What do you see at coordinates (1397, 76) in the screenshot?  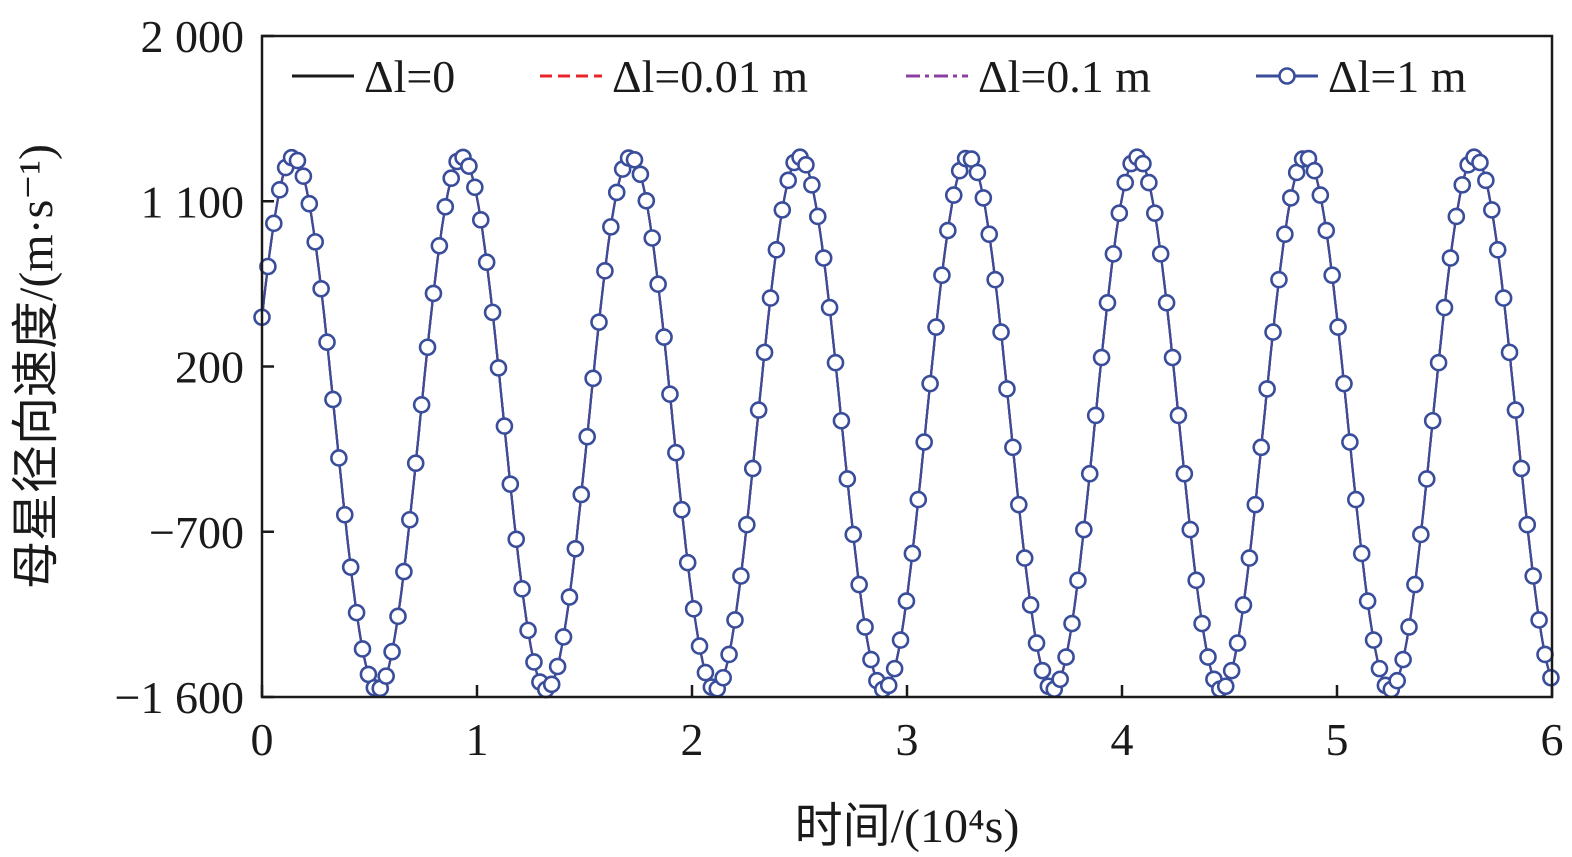 I see `legend-label: Δl=1 m` at bounding box center [1397, 76].